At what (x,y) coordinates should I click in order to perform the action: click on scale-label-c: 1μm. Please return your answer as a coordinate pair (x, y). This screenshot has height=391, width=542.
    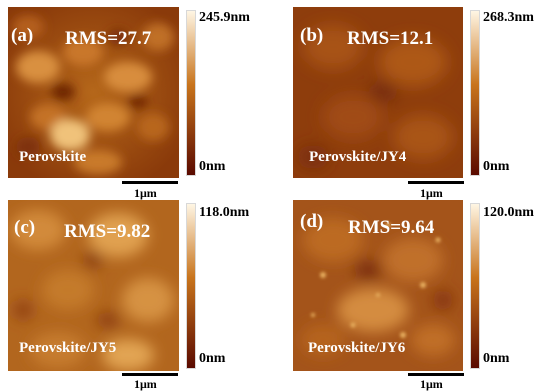
    Looking at the image, I should click on (145, 384).